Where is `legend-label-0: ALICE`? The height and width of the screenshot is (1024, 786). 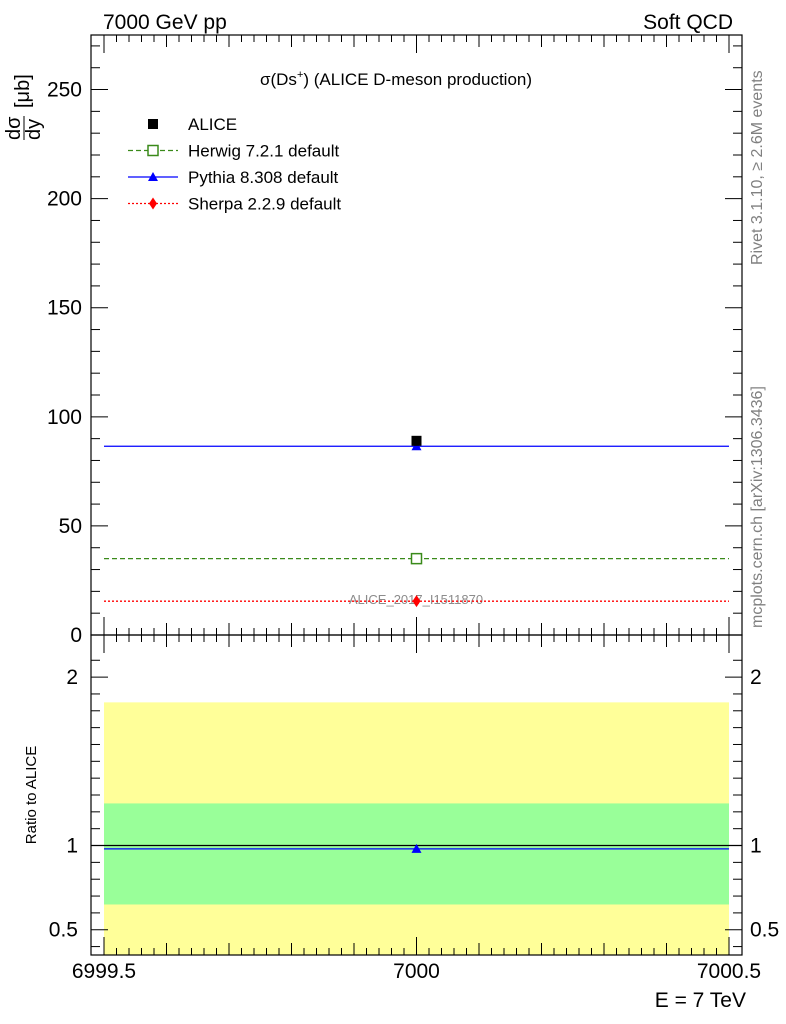
legend-label-0: ALICE is located at coordinates (212, 124).